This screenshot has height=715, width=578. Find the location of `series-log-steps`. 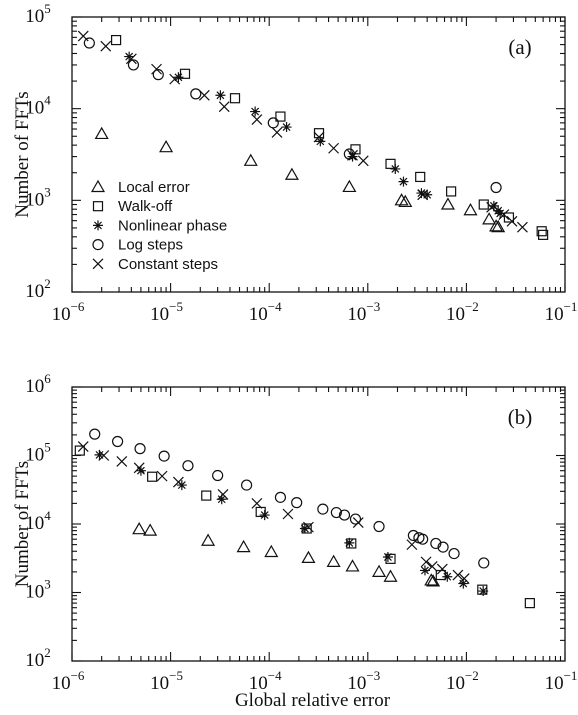

series-log-steps is located at coordinates (289, 498).